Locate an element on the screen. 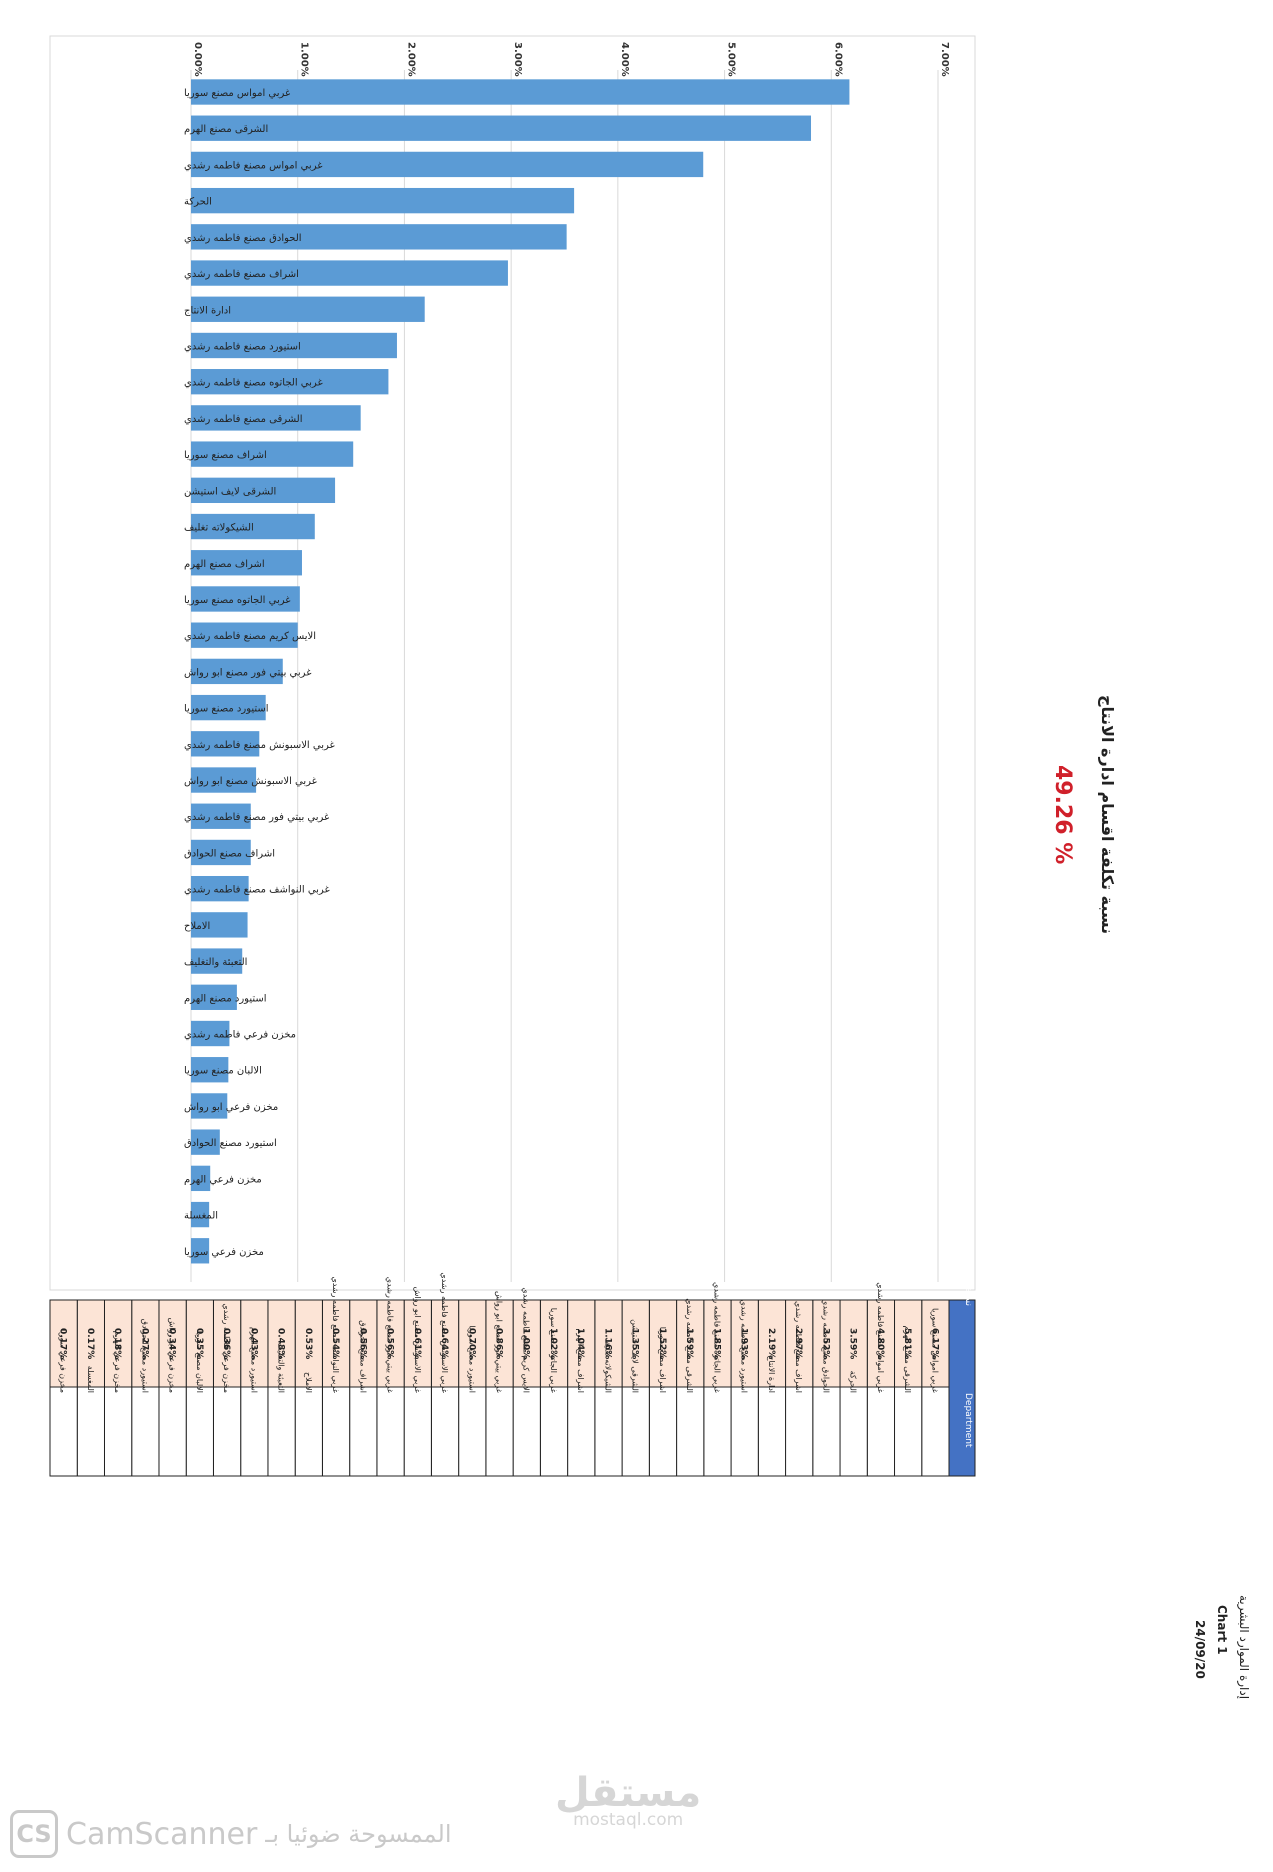  table-ratio-value: 1.04% is located at coordinates (580, 1343).